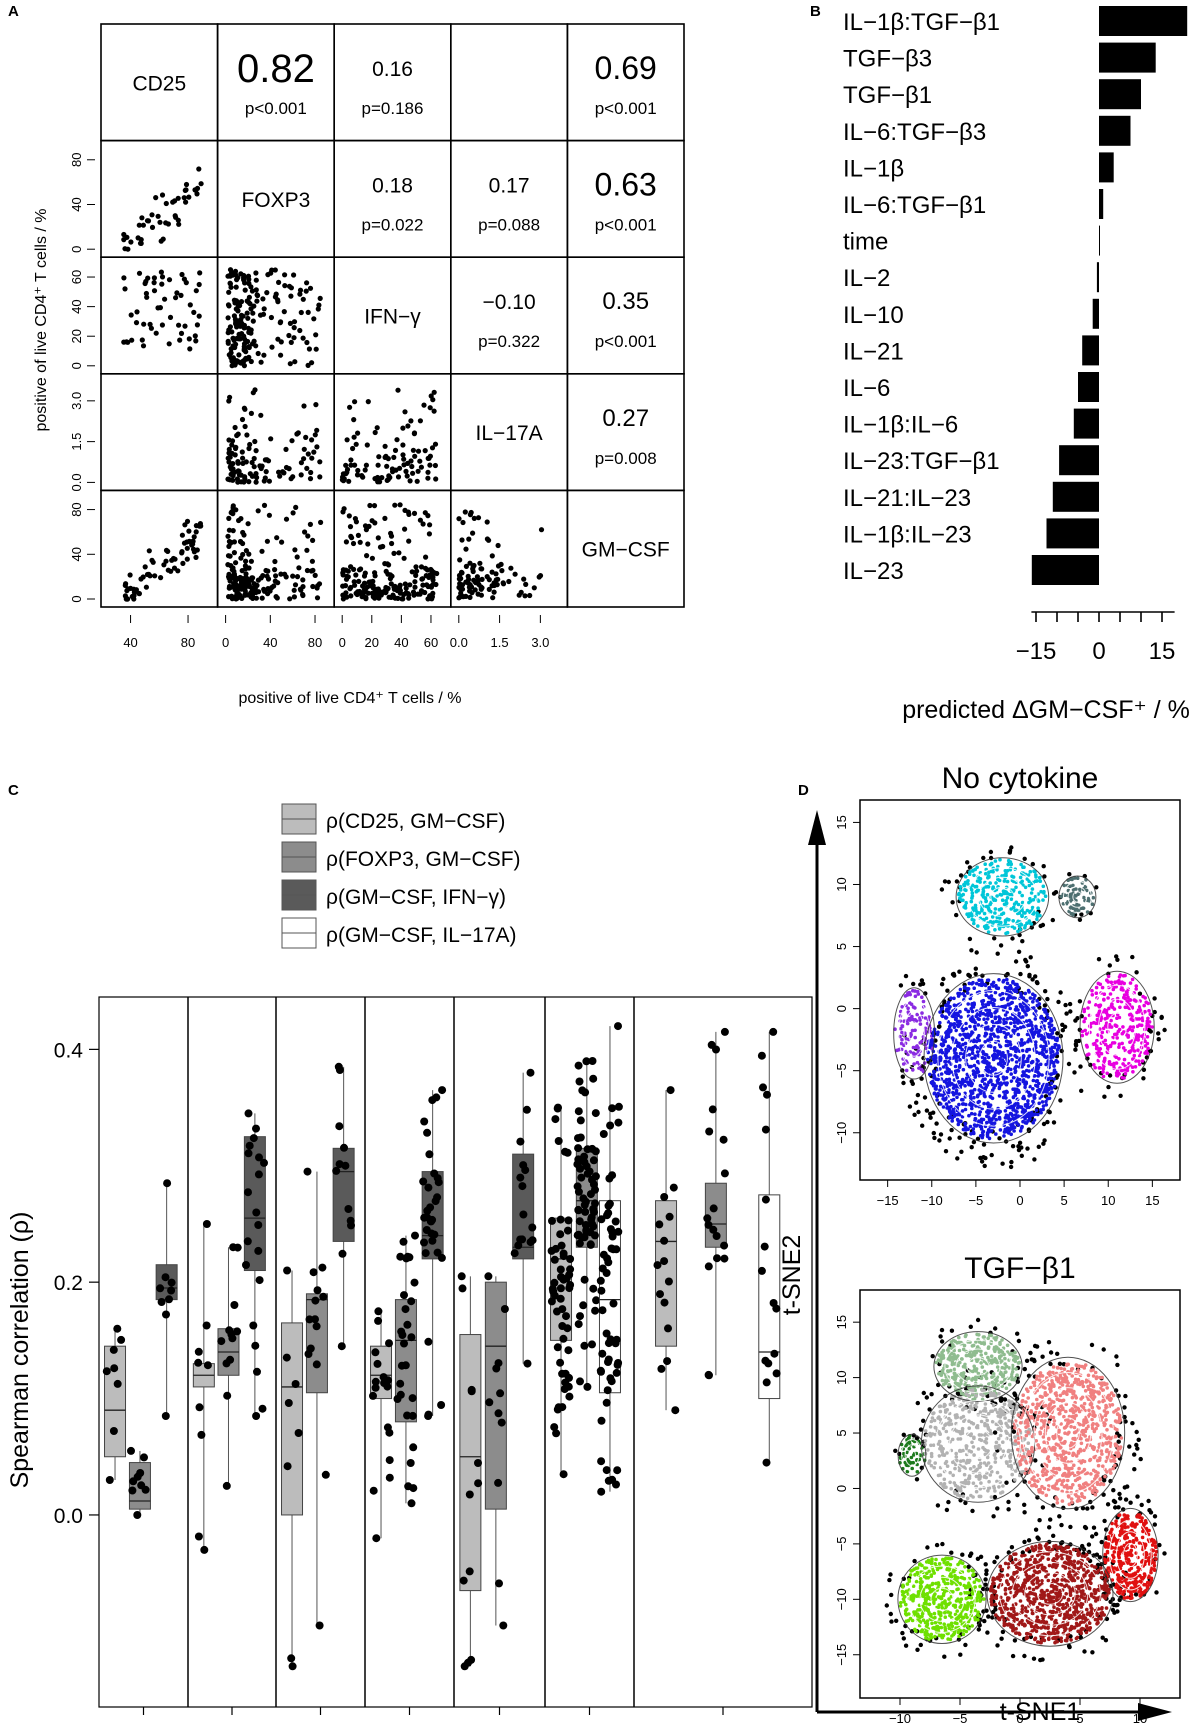 The width and height of the screenshot is (1193, 1724). Describe the element at coordinates (841, 1133) in the screenshot. I see `y-tick-label: −10` at that location.